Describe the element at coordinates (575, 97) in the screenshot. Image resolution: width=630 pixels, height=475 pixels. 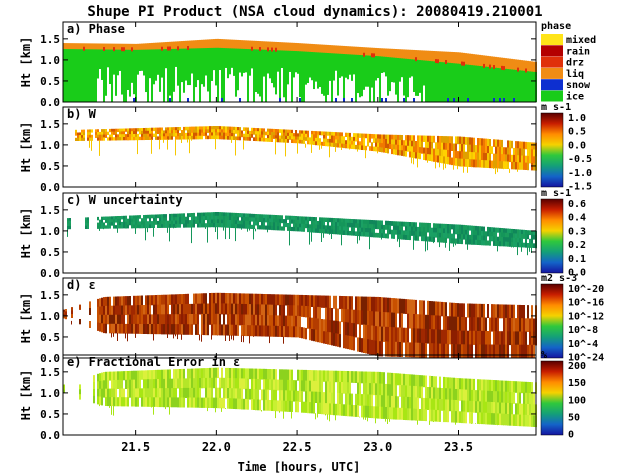
I see `legend-entry: ice` at that location.